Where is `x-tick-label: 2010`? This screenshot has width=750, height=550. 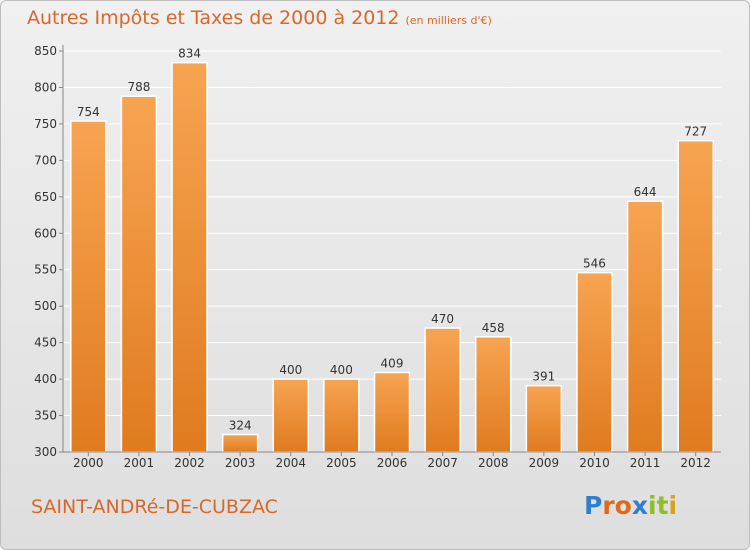
x-tick-label: 2010 is located at coordinates (594, 463).